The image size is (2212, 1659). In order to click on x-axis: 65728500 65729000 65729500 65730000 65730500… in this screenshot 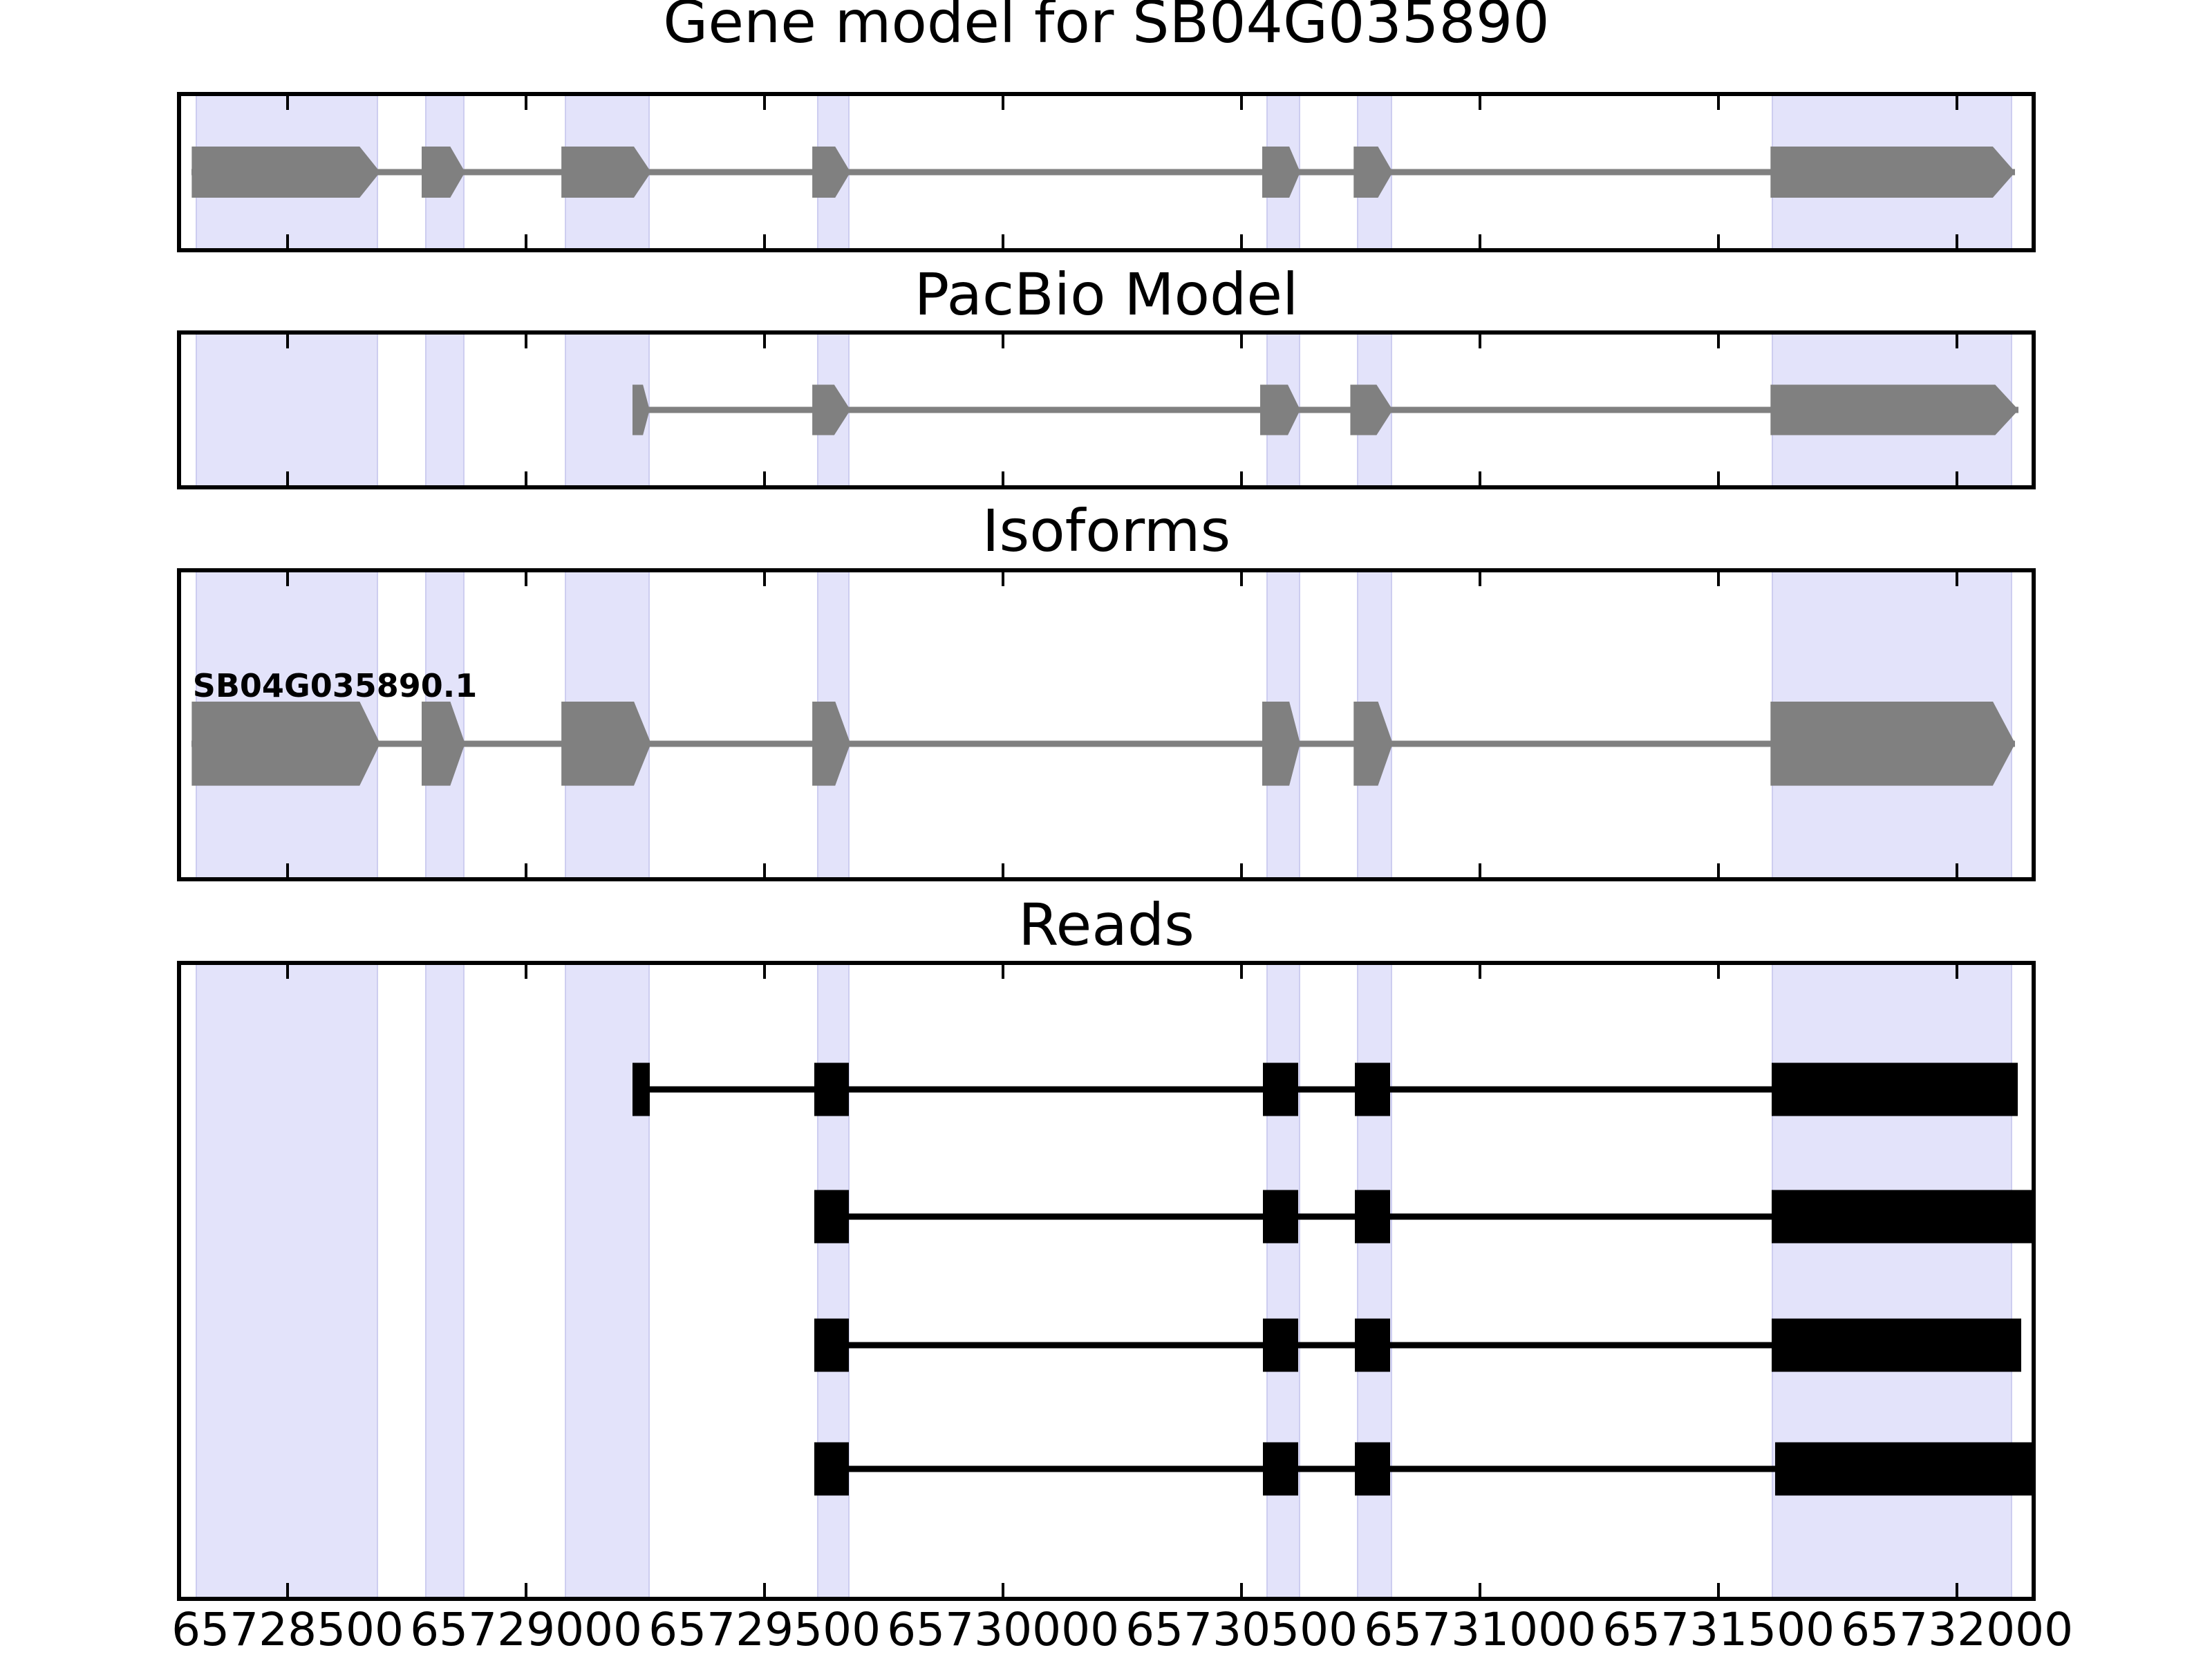, I will do `click(1122, 1631)`.